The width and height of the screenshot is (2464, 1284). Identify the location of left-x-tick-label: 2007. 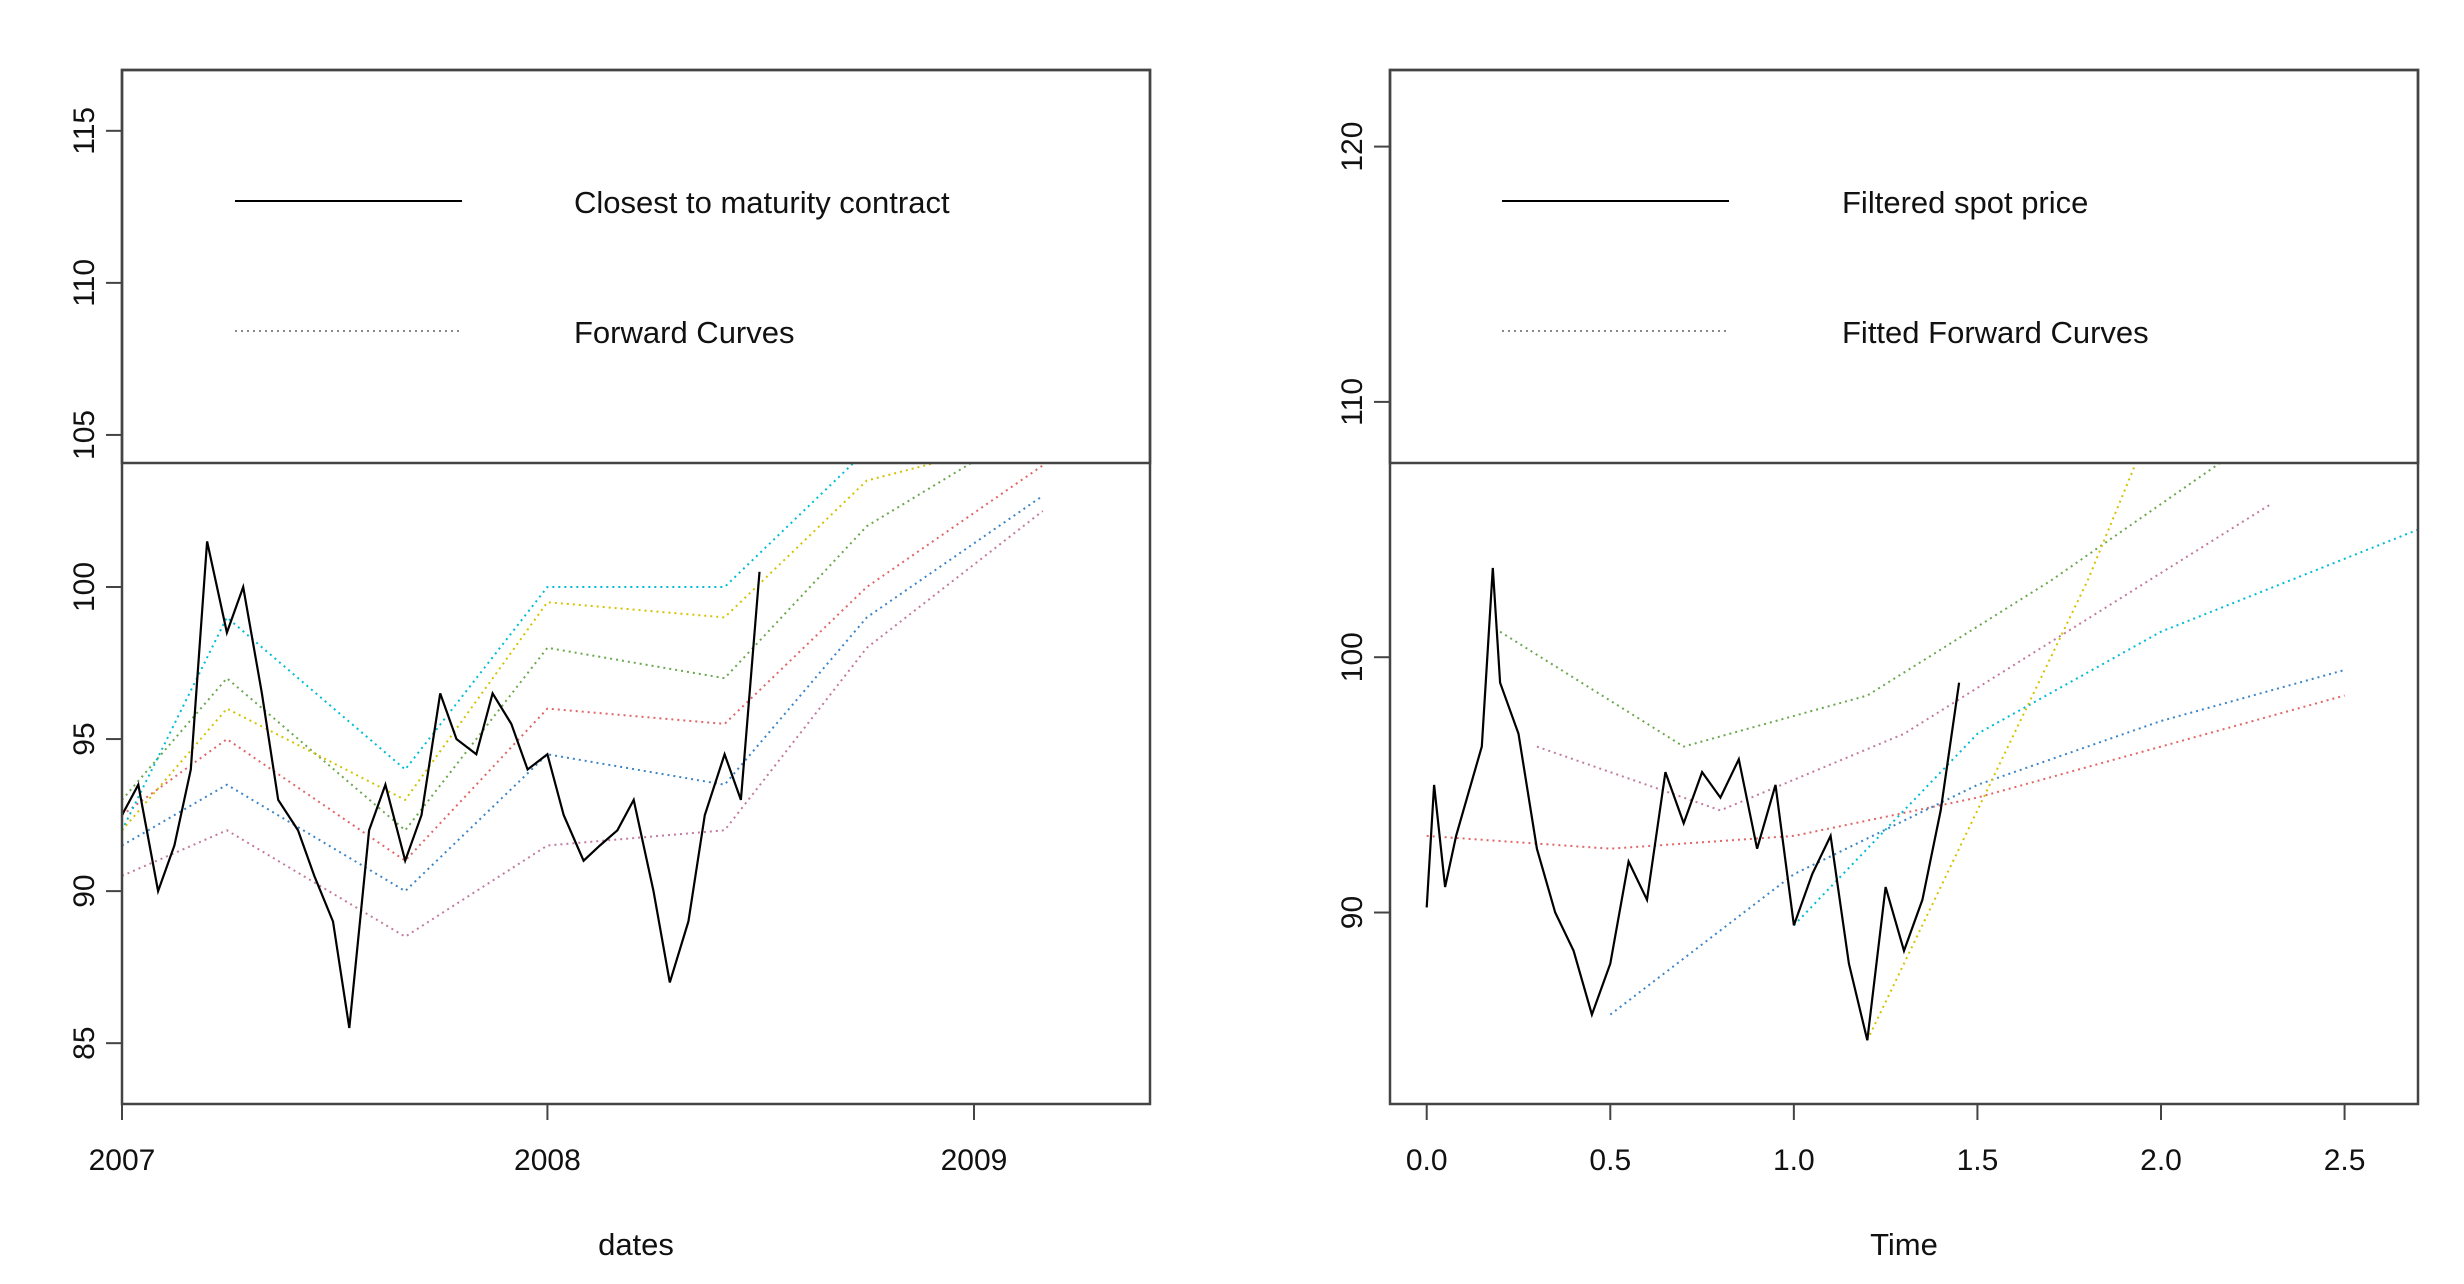
(122, 1160).